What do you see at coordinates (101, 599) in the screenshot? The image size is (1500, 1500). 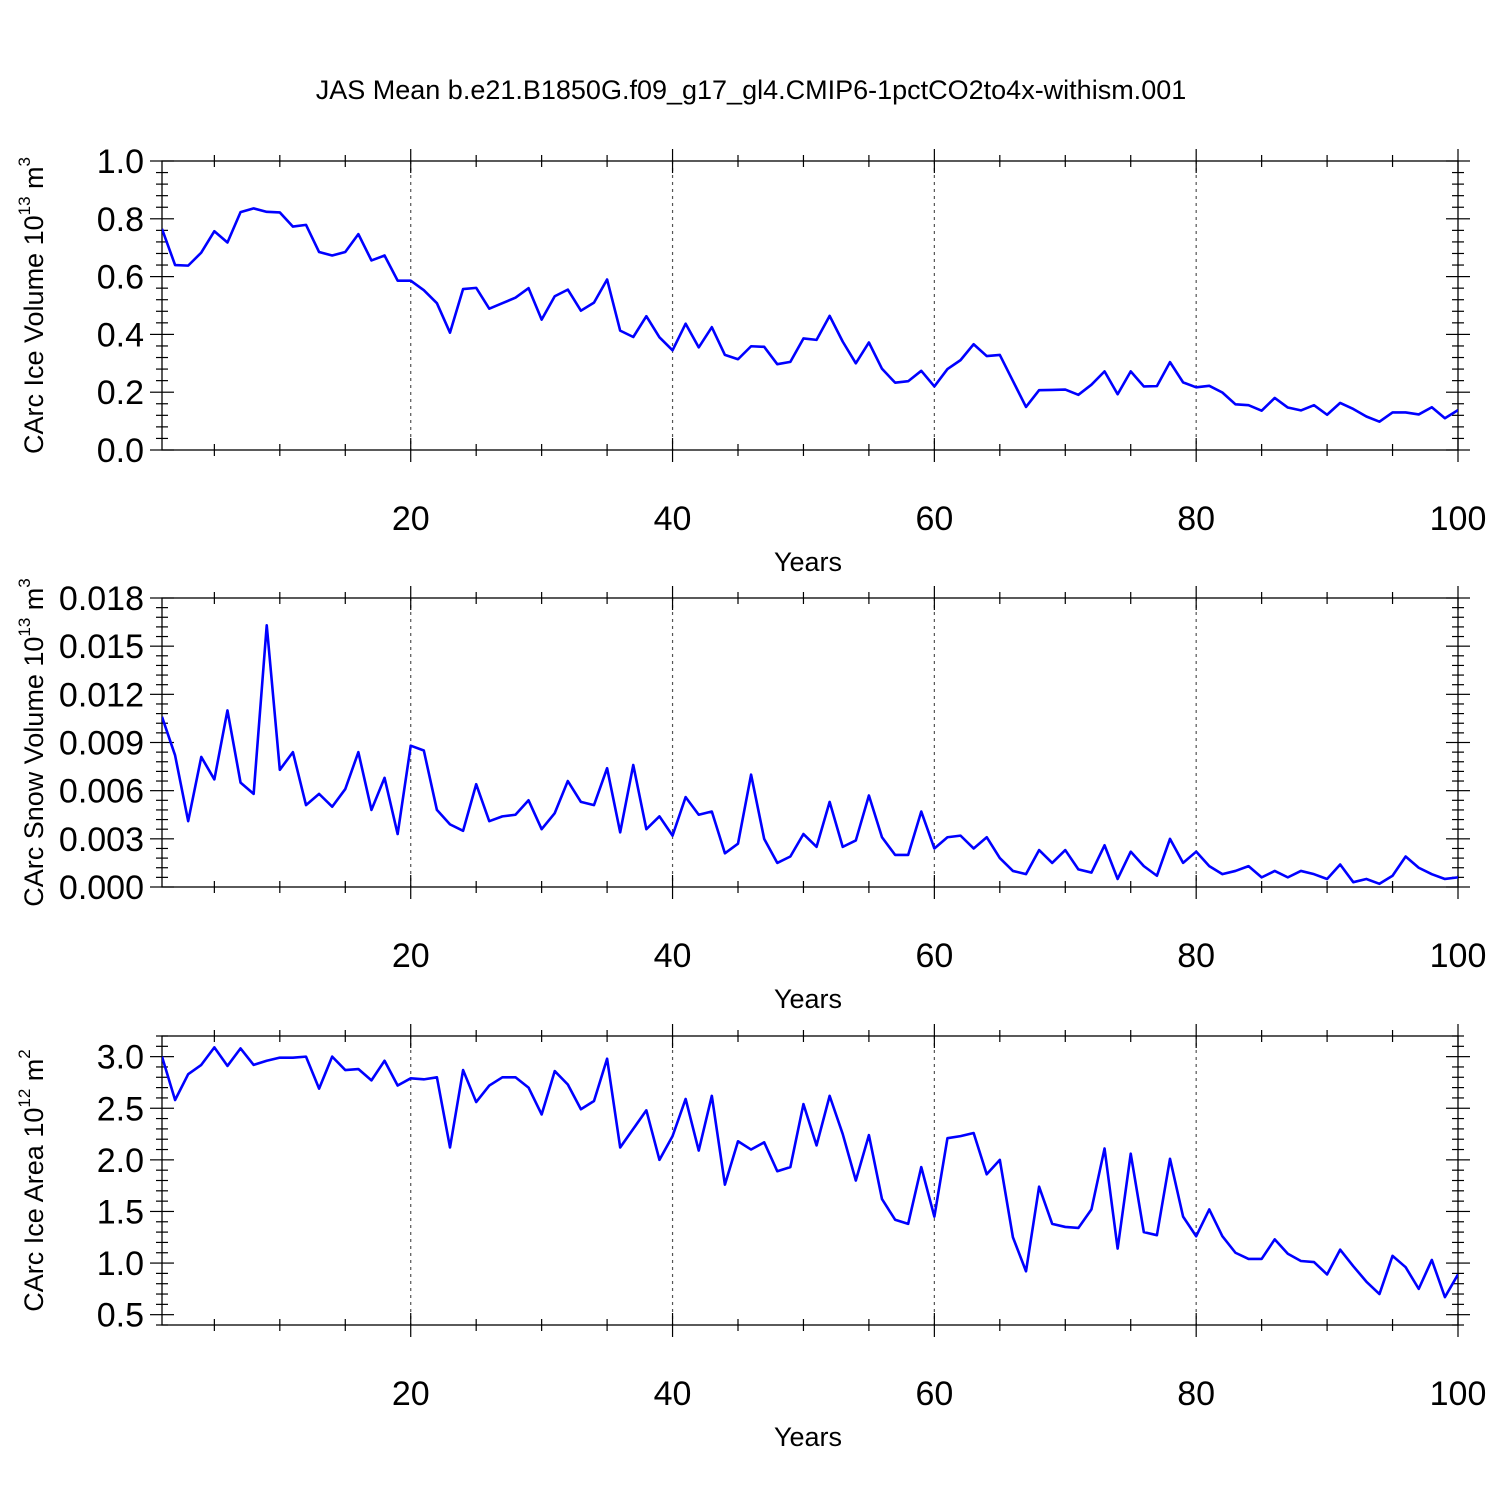 I see `y-tick-label: 0.018` at bounding box center [101, 599].